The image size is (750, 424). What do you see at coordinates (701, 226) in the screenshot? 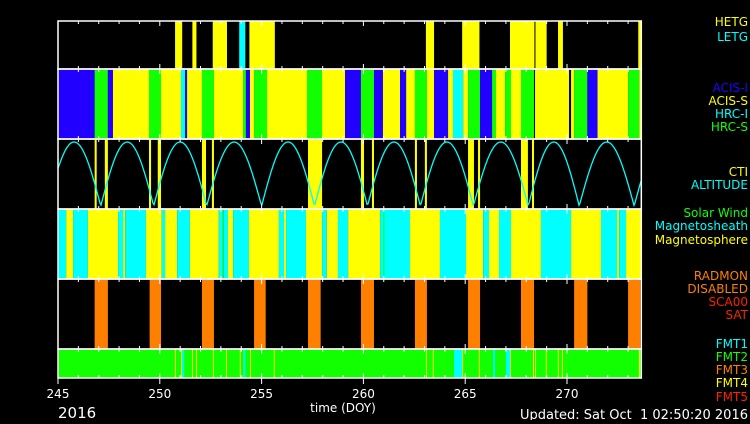
I see `legend-magnetosheath: Magnetosheath` at bounding box center [701, 226].